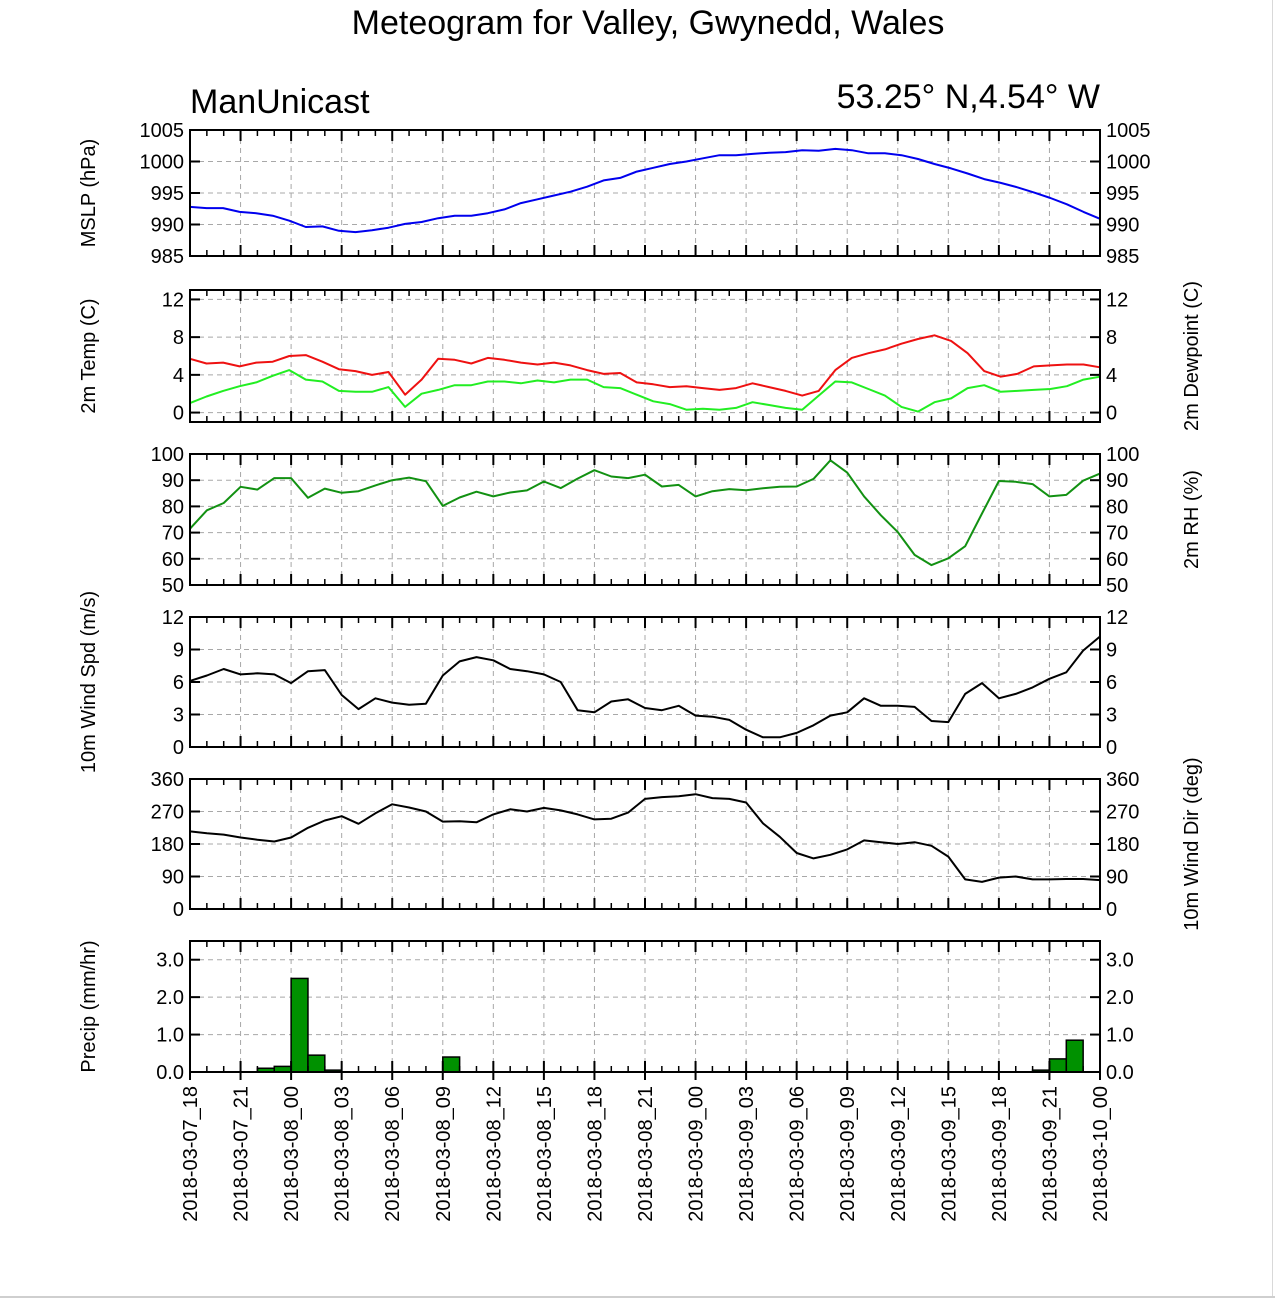 This screenshot has height=1299, width=1275. I want to click on y-tick-label-left: 80, so click(173, 507).